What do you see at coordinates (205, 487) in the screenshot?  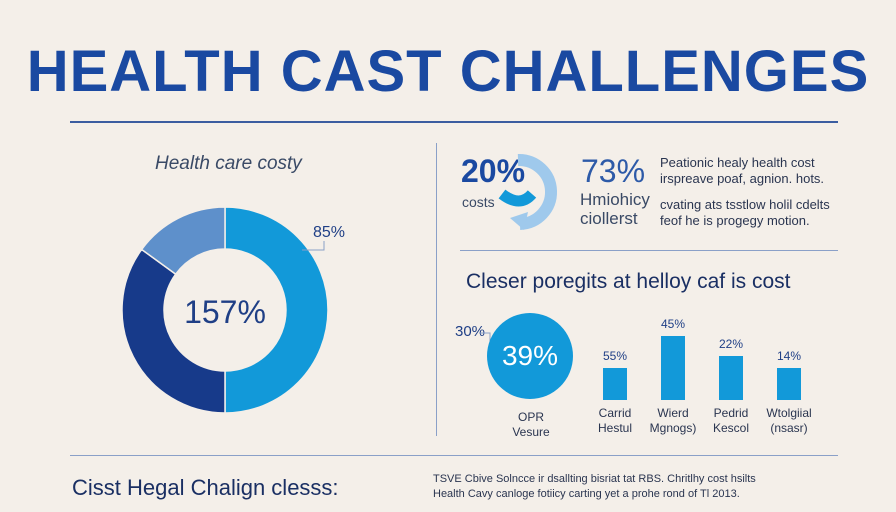 I see `bottom-heading: Cisst Hegal Chalign clesss:` at bounding box center [205, 487].